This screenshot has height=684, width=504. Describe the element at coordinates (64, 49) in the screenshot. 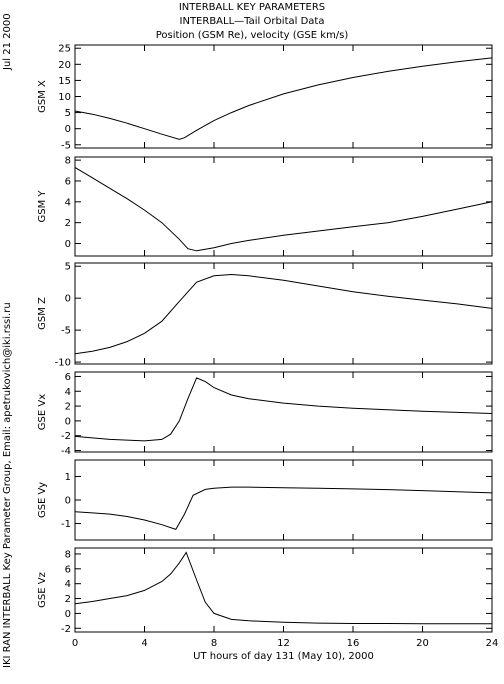

I see `y-tick-label: 25` at that location.